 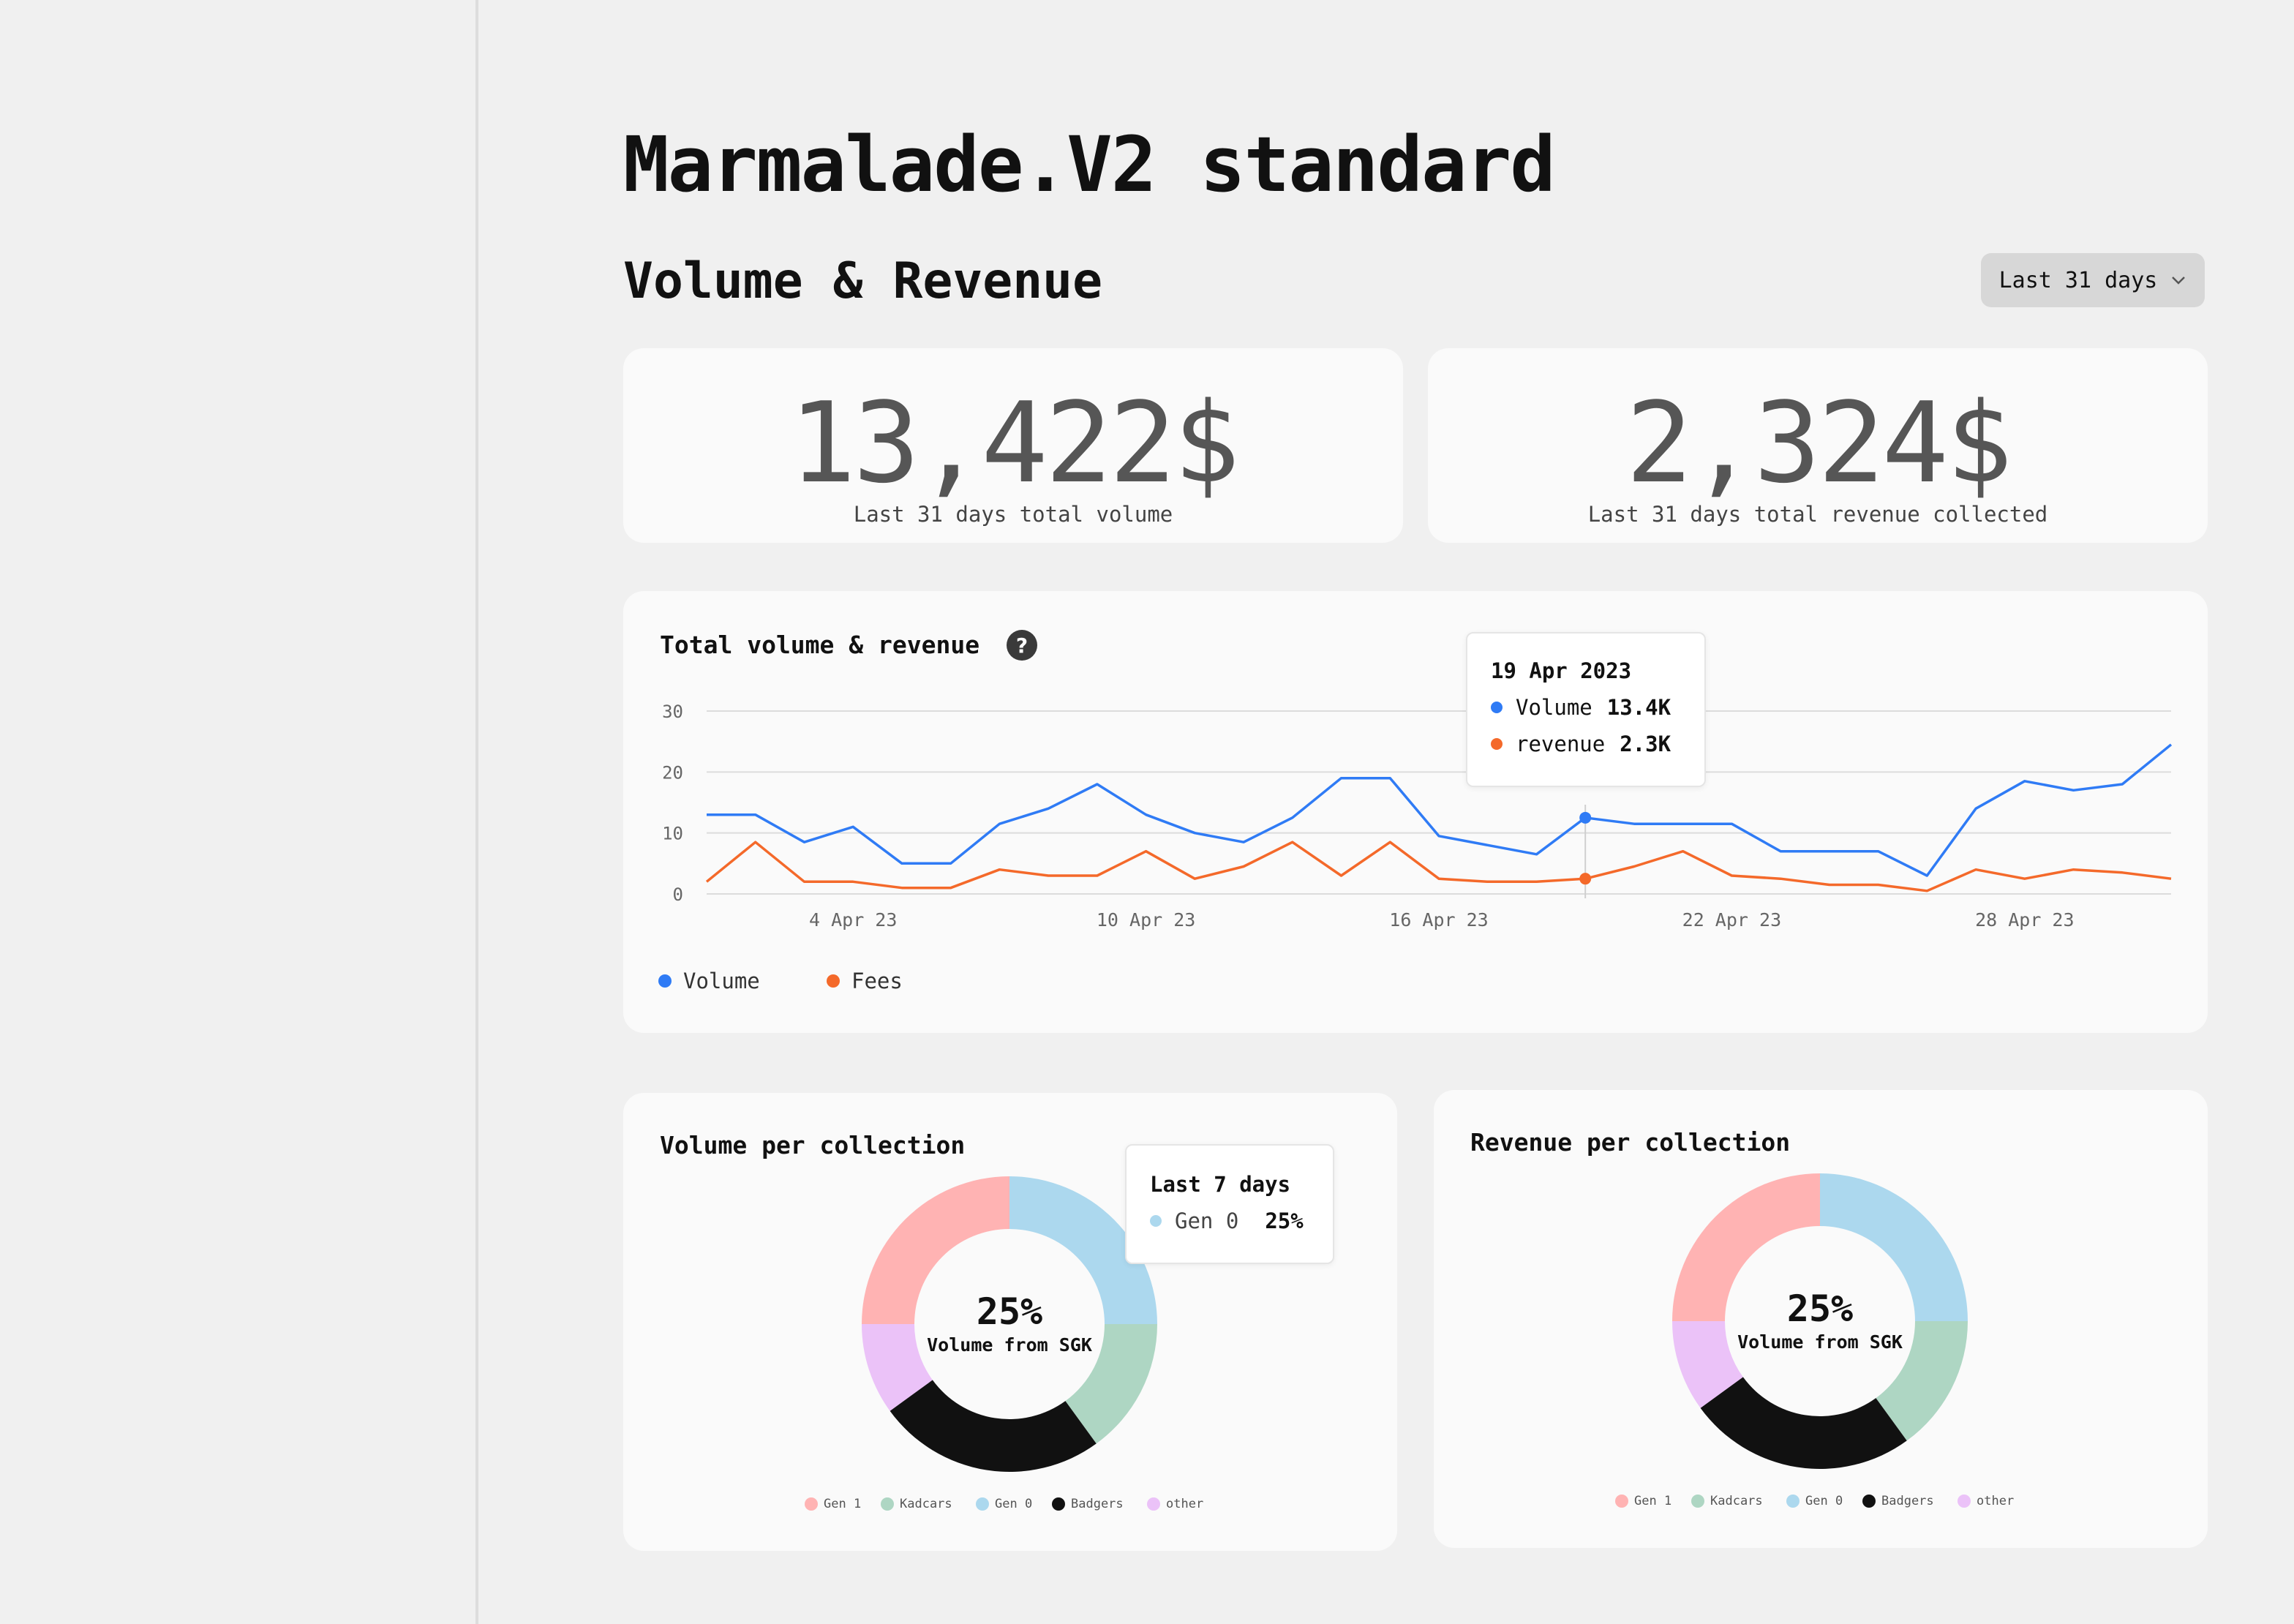 I want to click on help-icon: ?, so click(x=1022, y=645).